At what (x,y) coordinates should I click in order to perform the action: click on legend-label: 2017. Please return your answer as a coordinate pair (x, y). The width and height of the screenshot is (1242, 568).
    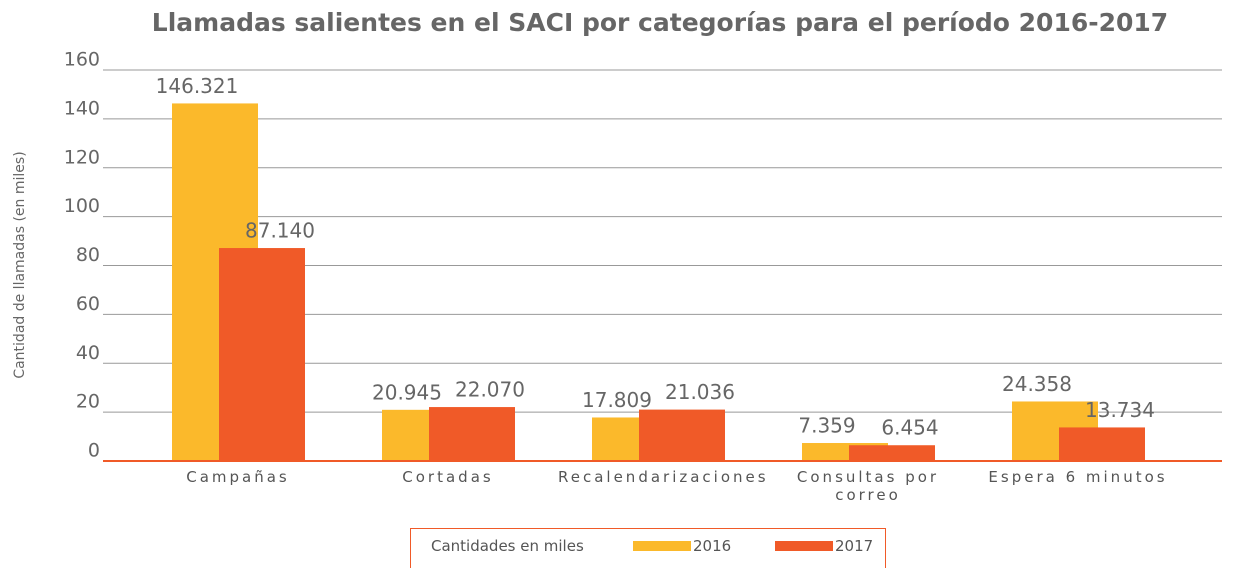
    Looking at the image, I should click on (854, 546).